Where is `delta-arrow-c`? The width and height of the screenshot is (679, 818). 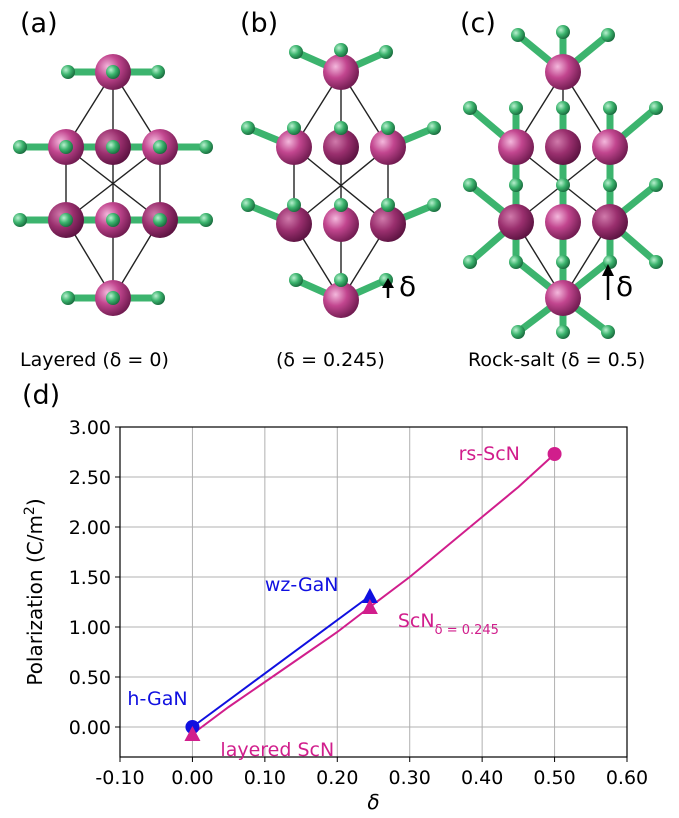
delta-arrow-c is located at coordinates (608, 282).